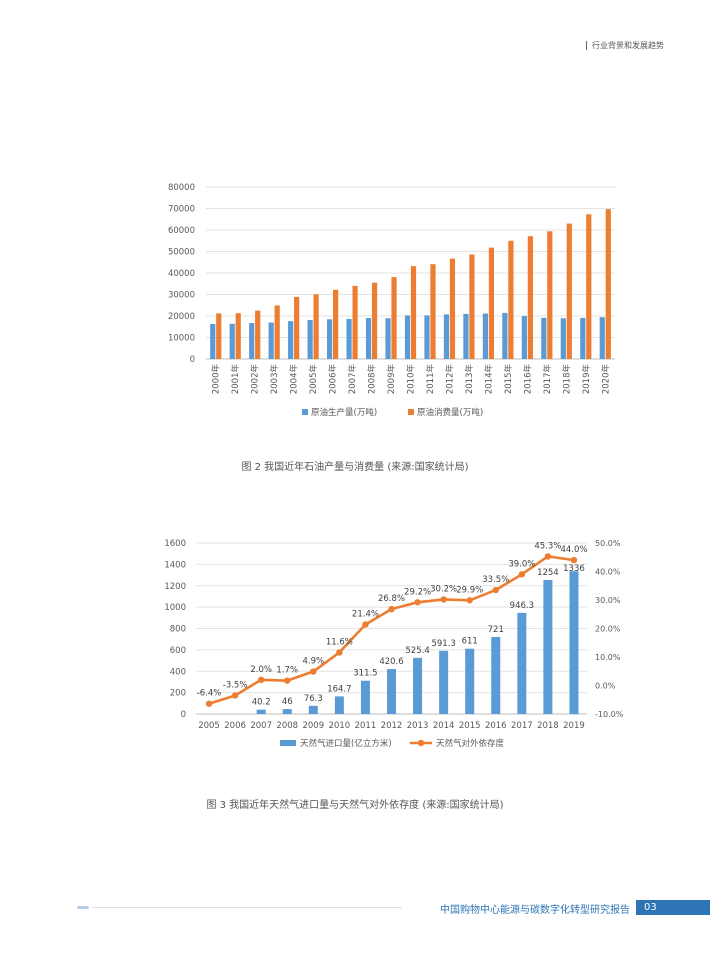 Image resolution: width=710 pixels, height=956 pixels. What do you see at coordinates (355, 467) in the screenshot?
I see `figure2-caption: 图 2 我国近年石油产量与消费量 (来源:国家统计局)` at bounding box center [355, 467].